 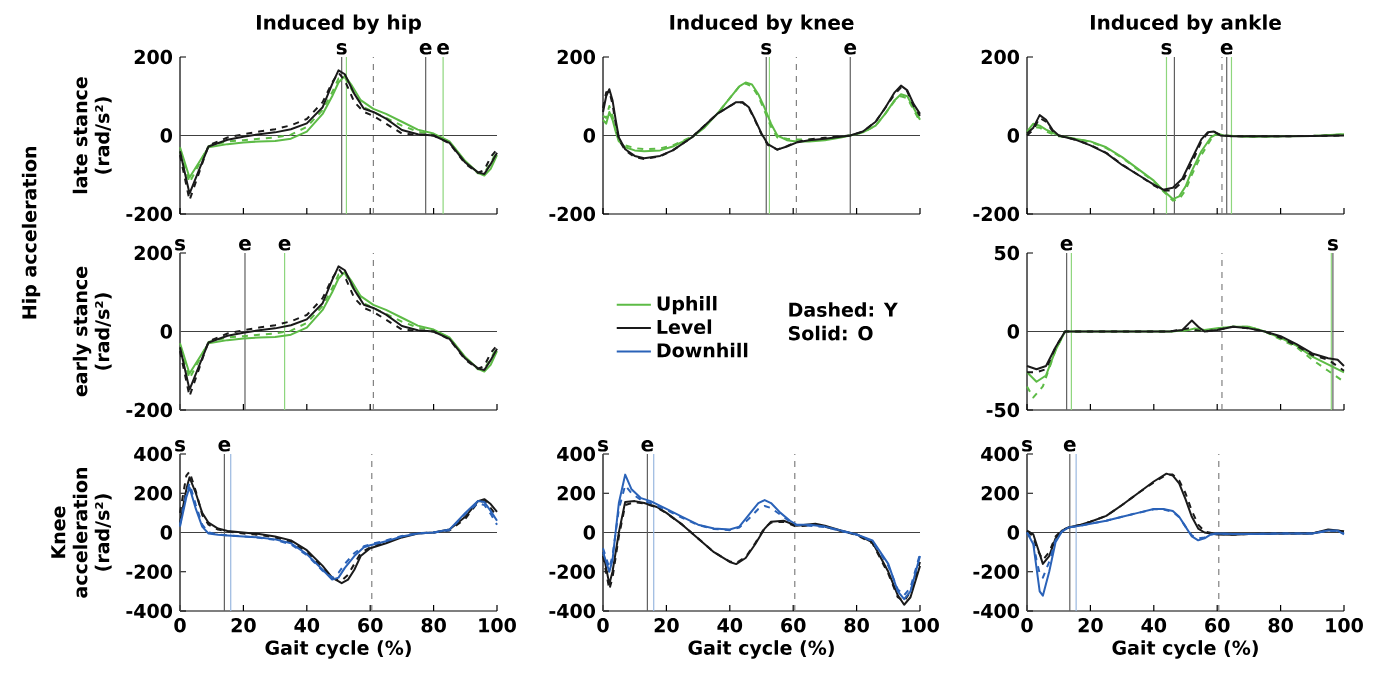 I want to click on legend-label: Downhill, so click(x=702, y=350).